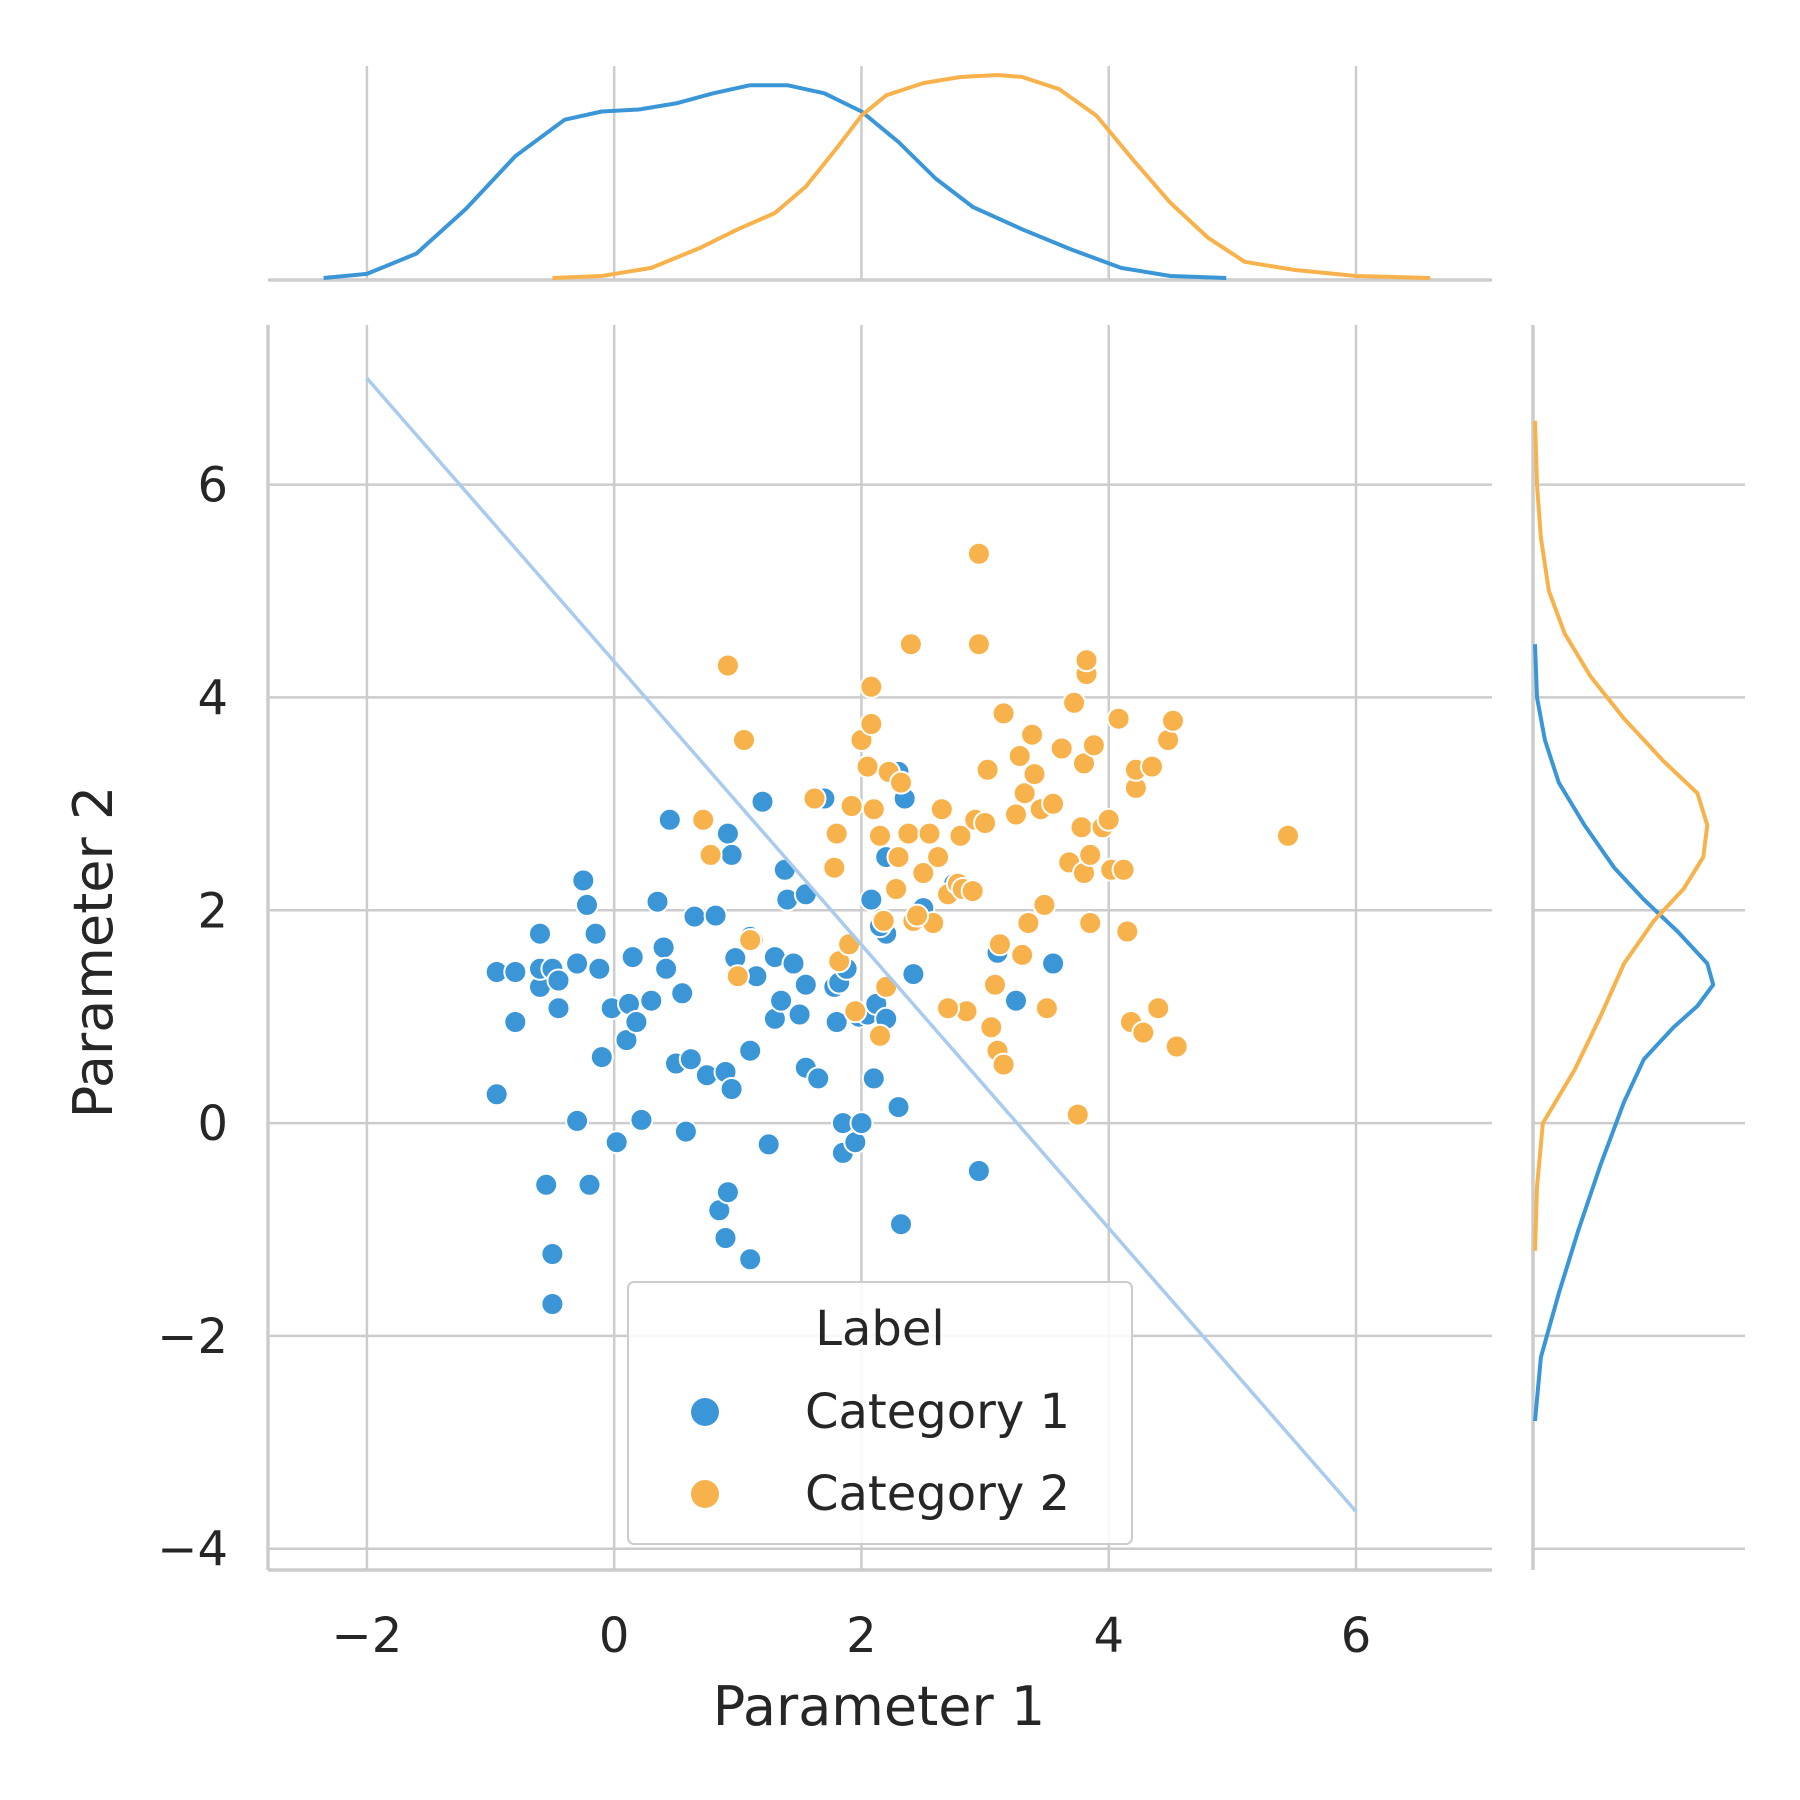 The height and width of the screenshot is (1800, 1800). What do you see at coordinates (192, 1550) in the screenshot?
I see `y-tick-label: −4` at bounding box center [192, 1550].